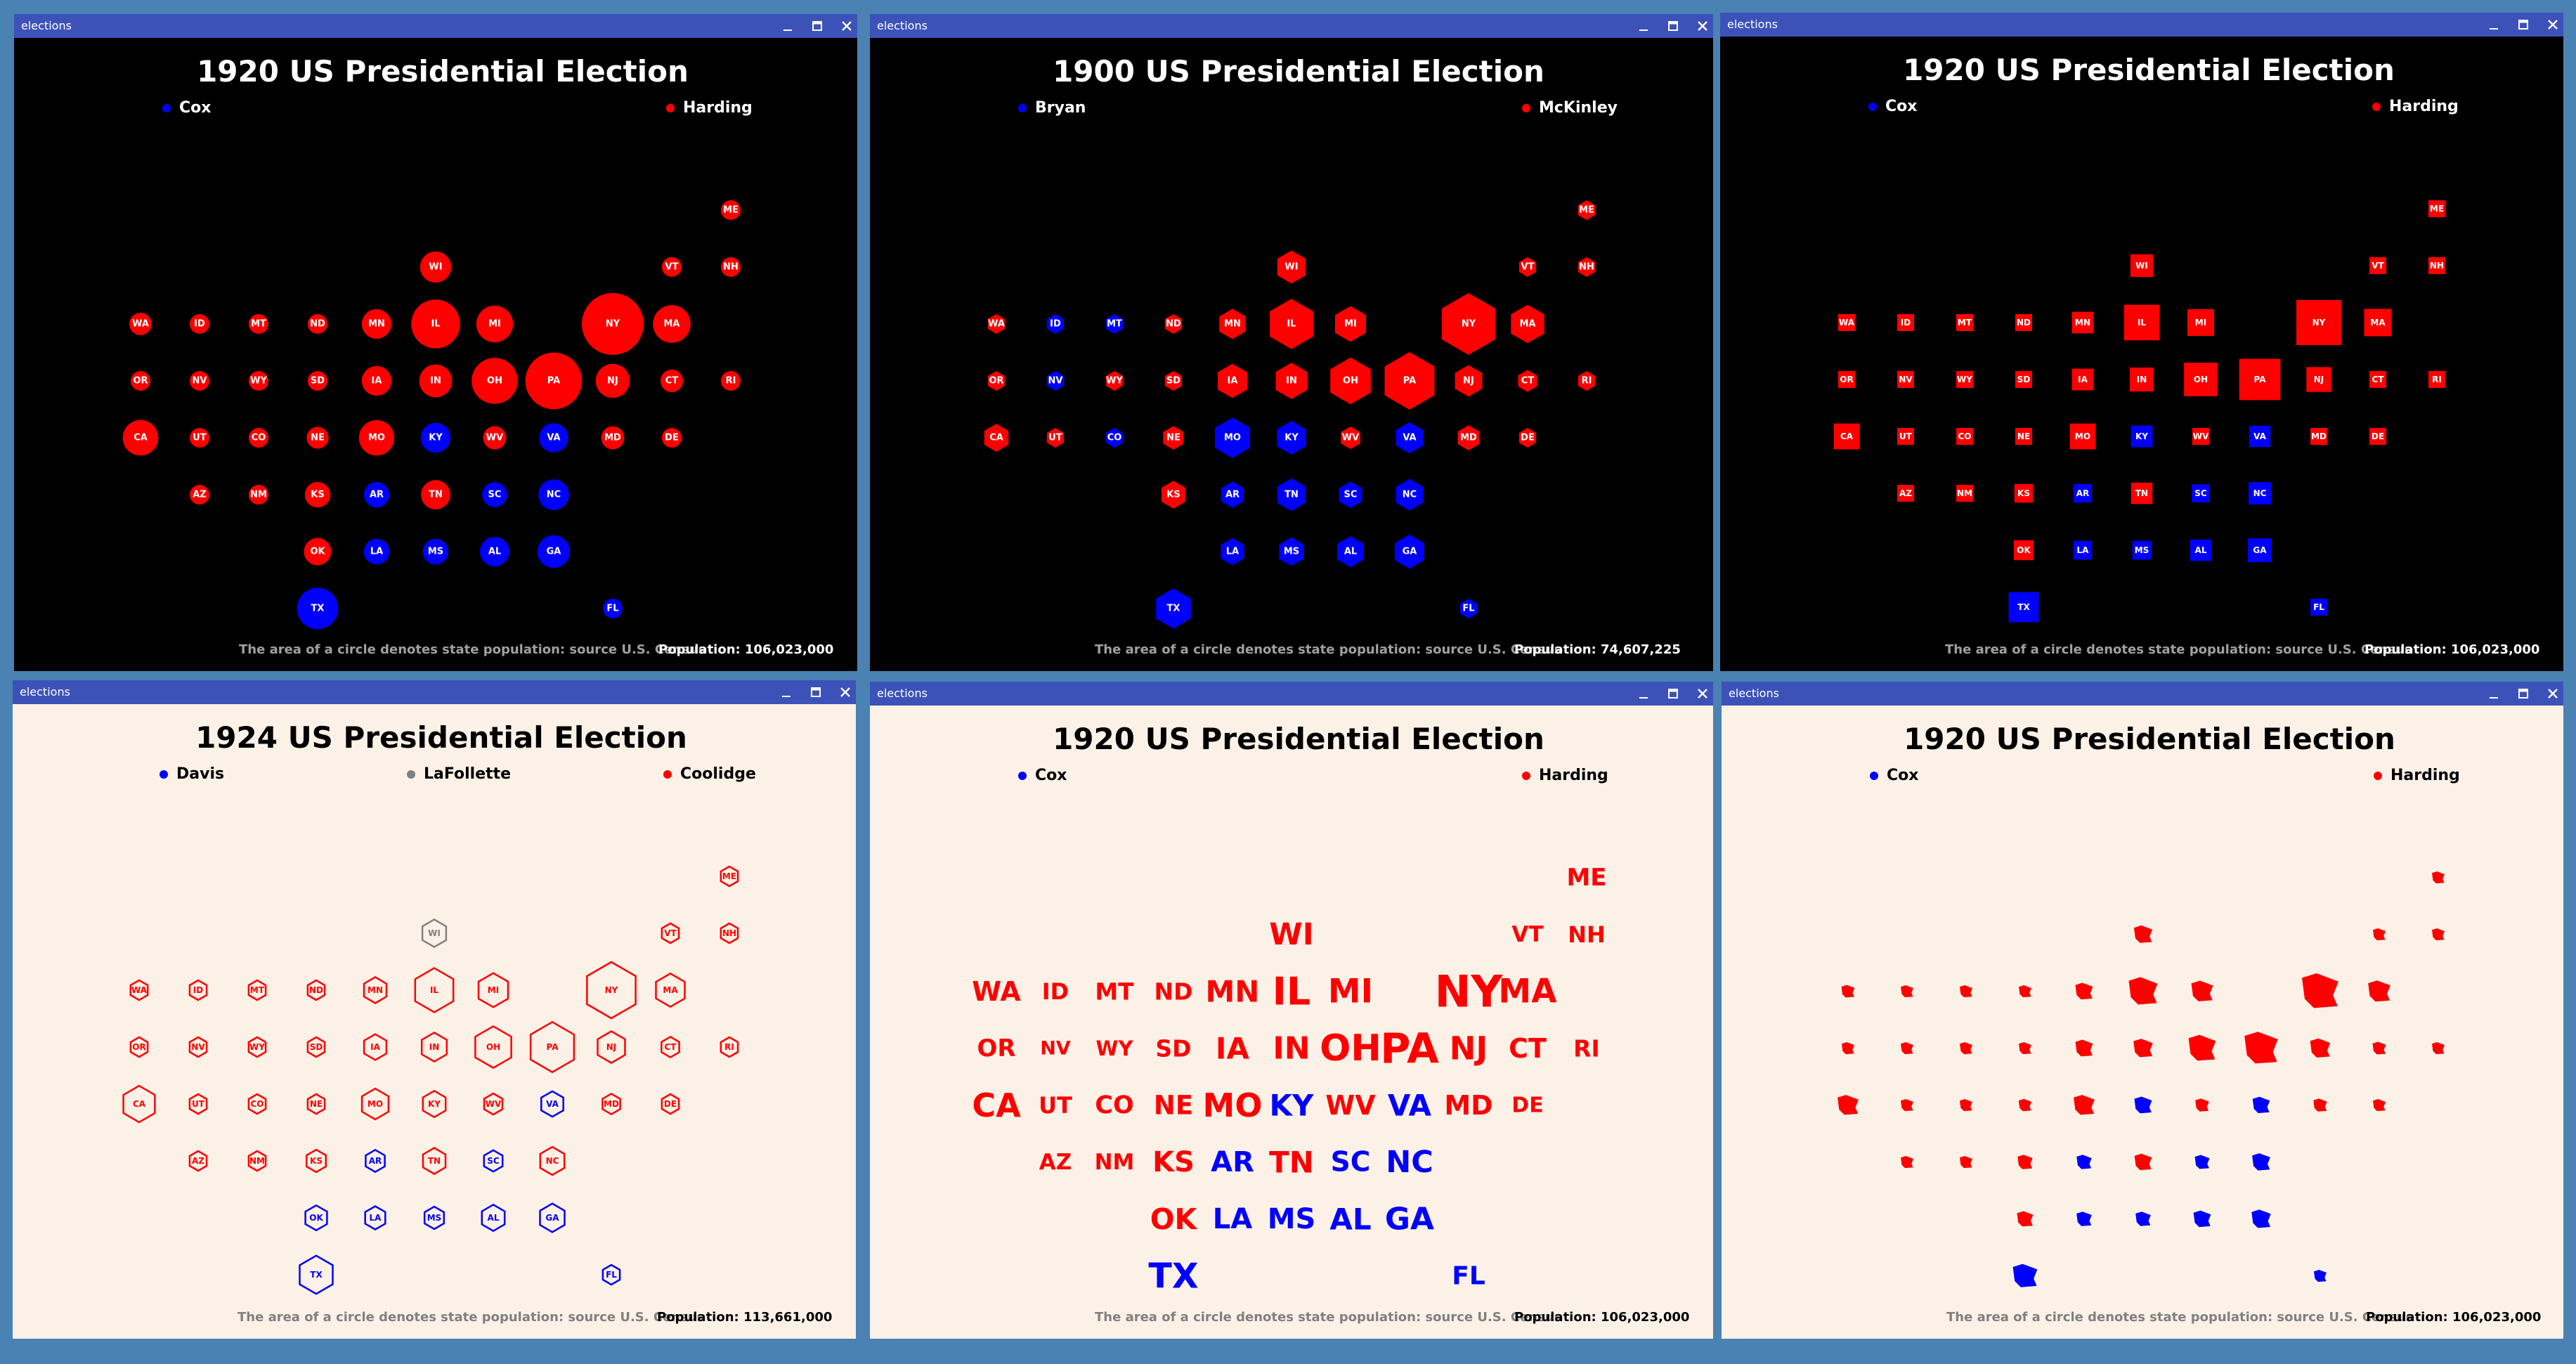 The height and width of the screenshot is (1364, 2576). What do you see at coordinates (2025, 1048) in the screenshot?
I see `state-sd` at bounding box center [2025, 1048].